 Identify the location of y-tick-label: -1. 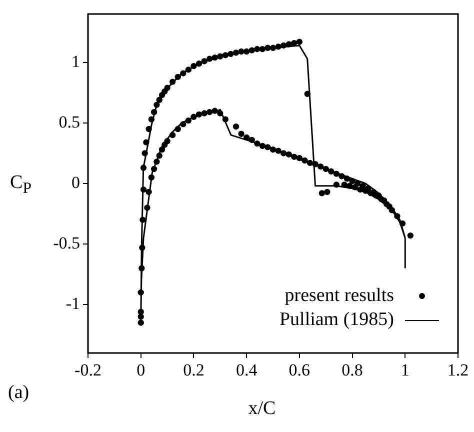
(73, 304).